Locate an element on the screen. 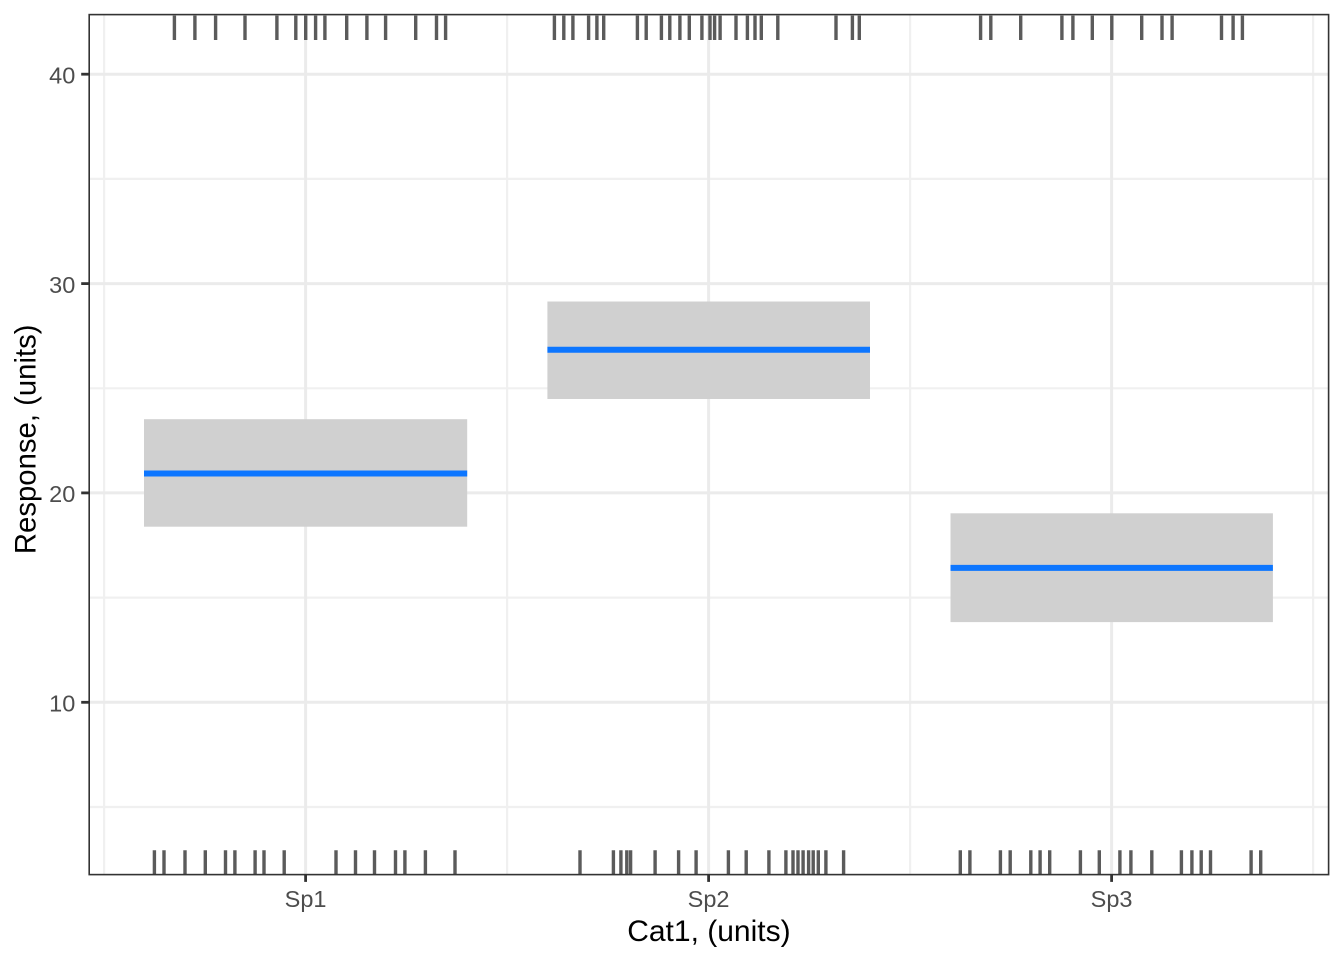 The width and height of the screenshot is (1344, 960). svg-text: 30 is located at coordinates (62, 285).